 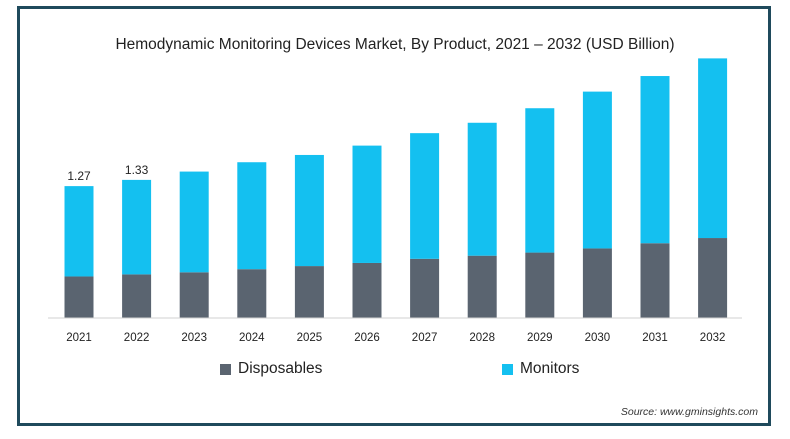 I want to click on data-label-2022: 1.33, so click(x=137, y=170).